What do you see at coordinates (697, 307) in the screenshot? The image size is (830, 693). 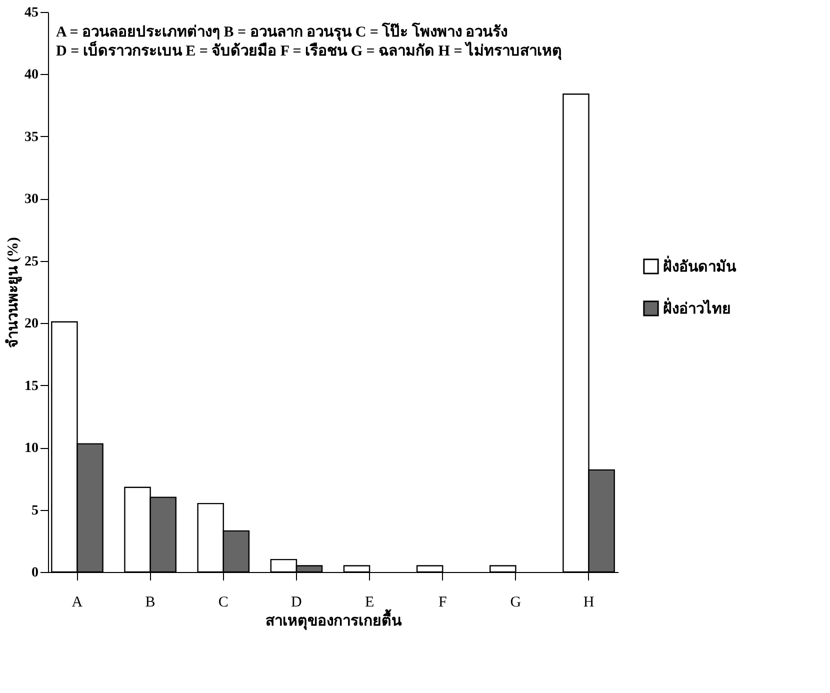 I see `legend-label: ฝั่งอ่าวไทย` at bounding box center [697, 307].